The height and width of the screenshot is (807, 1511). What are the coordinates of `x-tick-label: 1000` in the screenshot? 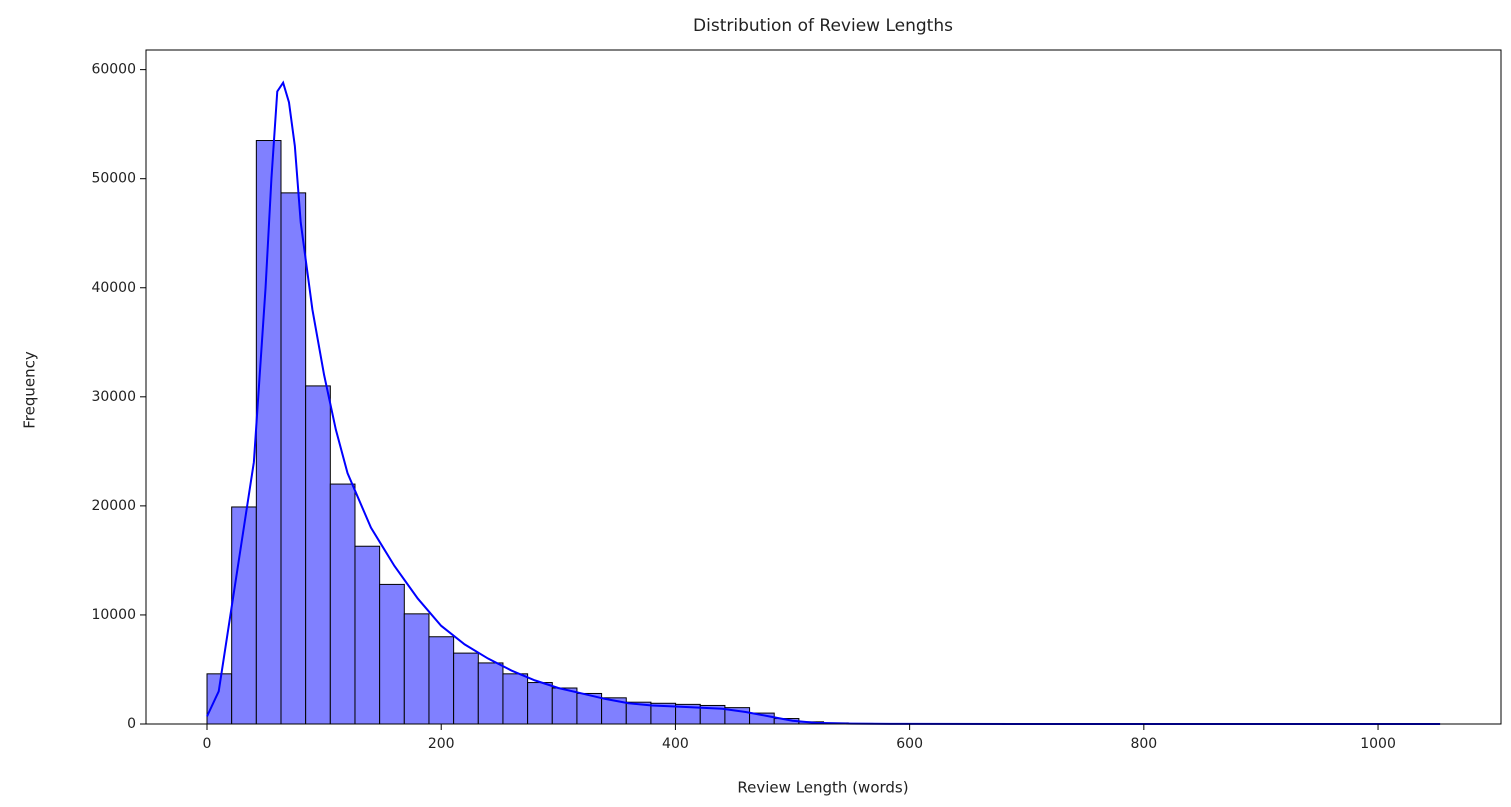 It's located at (1378, 744).